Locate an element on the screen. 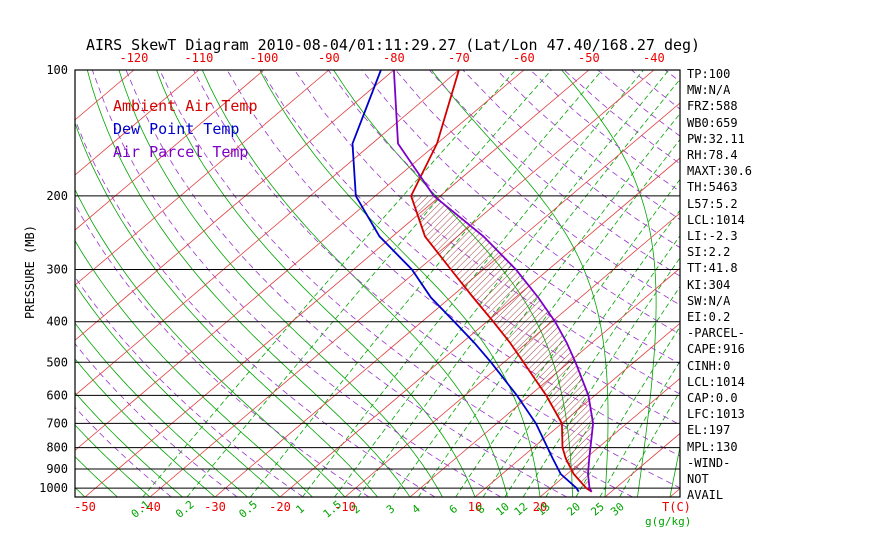 Image resolution: width=870 pixels, height=560 pixels. svg-text: 400 is located at coordinates (57, 322).